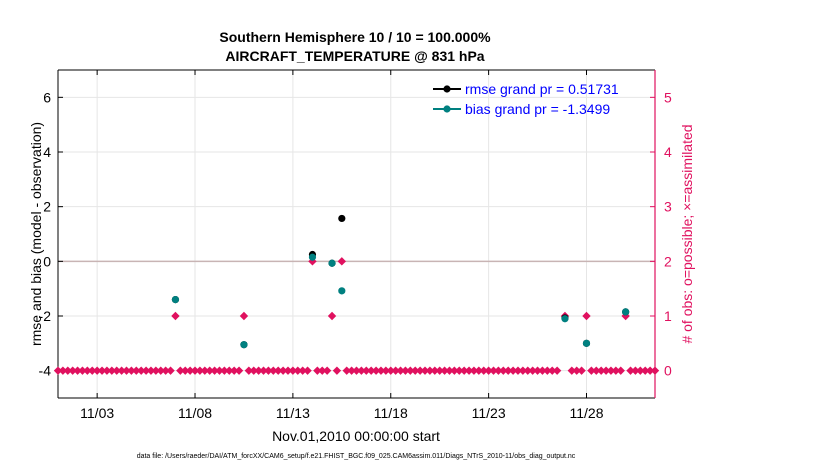 The width and height of the screenshot is (830, 470). What do you see at coordinates (668, 316) in the screenshot?
I see `y-right-tick-label: 1` at bounding box center [668, 316].